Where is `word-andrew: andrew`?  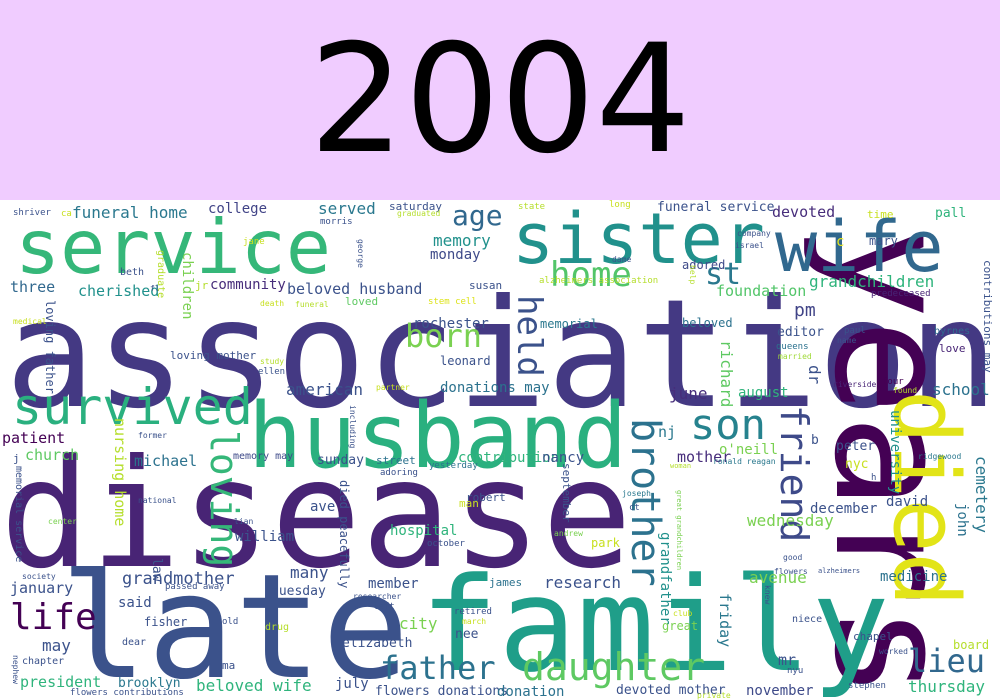 word-andrew: andrew is located at coordinates (568, 533).